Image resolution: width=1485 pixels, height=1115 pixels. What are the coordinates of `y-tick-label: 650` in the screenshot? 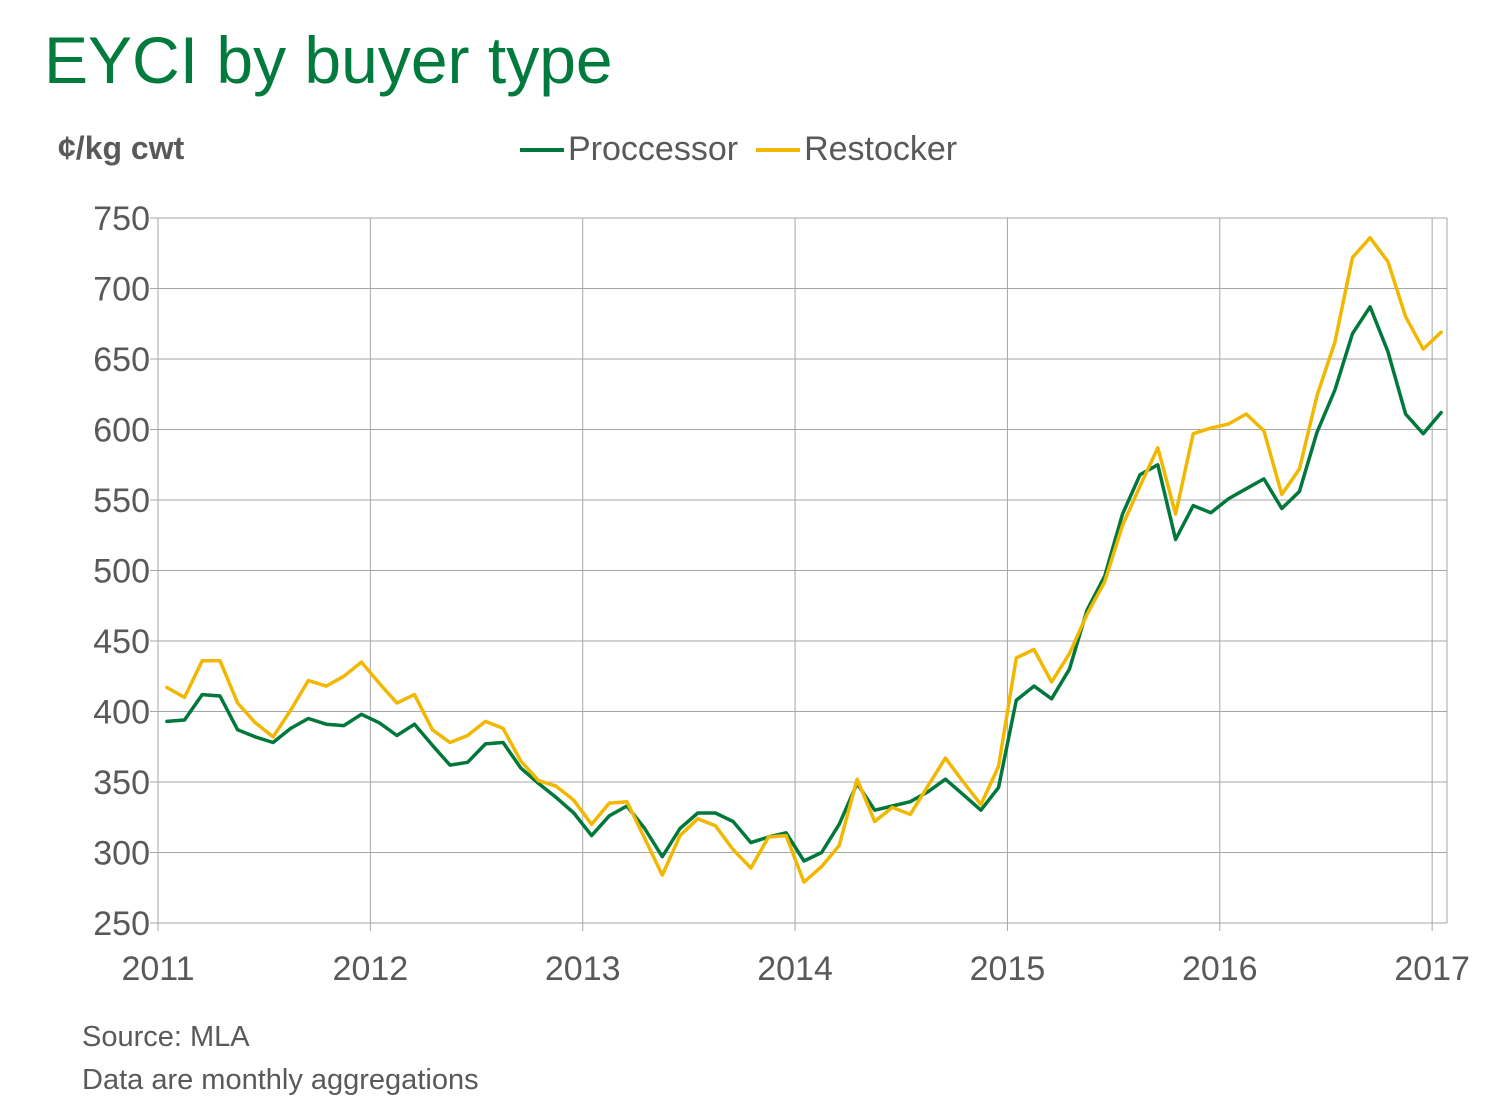 It's located at (121, 360).